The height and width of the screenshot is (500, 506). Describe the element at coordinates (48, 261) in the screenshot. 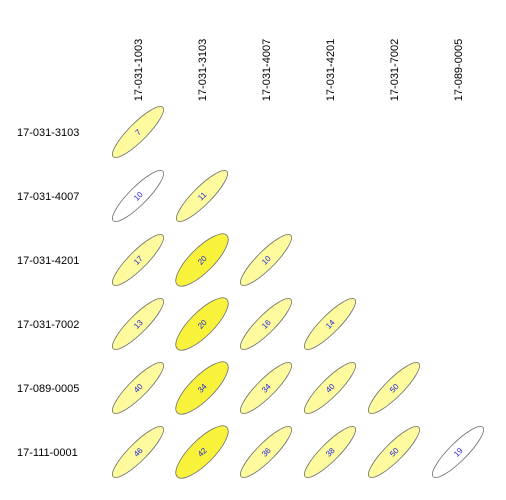

I see `row-label: 17-031-4201` at that location.